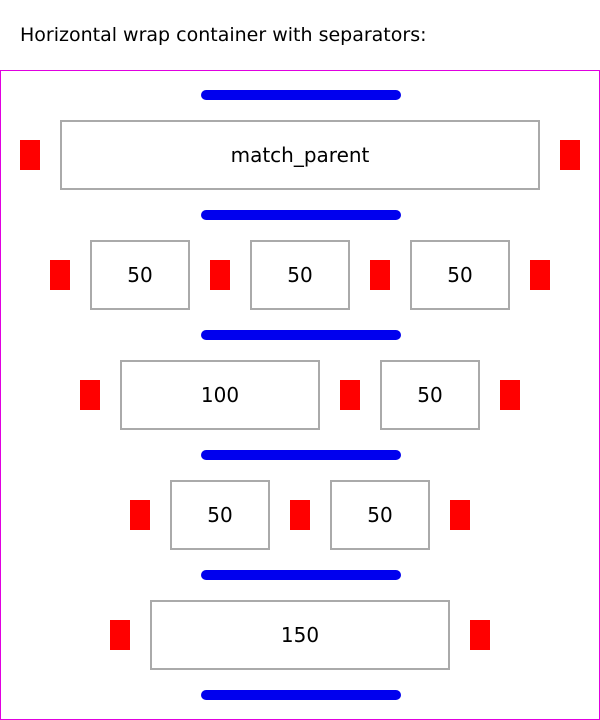 This screenshot has width=600, height=720. I want to click on wrap-item: 100, so click(220, 395).